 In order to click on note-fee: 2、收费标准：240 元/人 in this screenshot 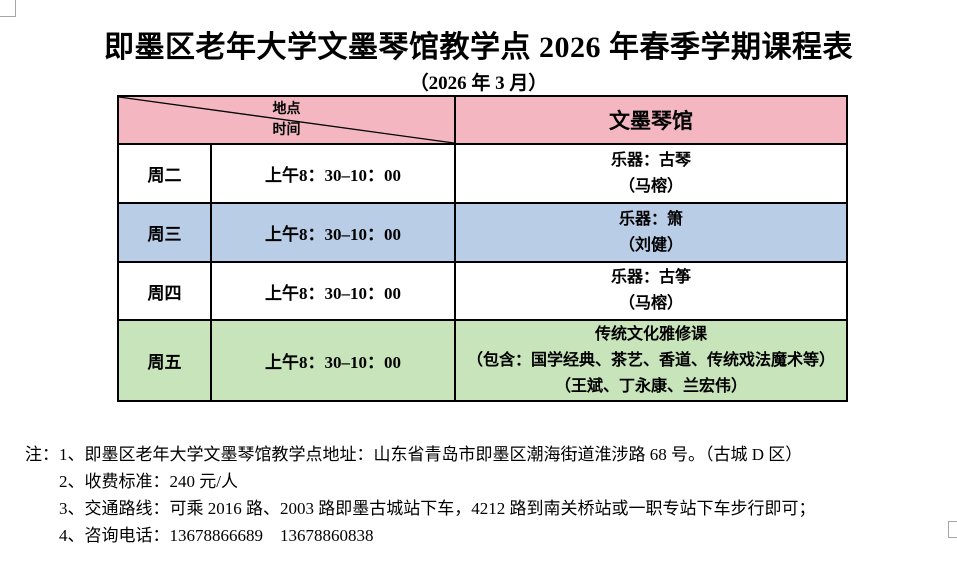, I will do `click(148, 481)`.